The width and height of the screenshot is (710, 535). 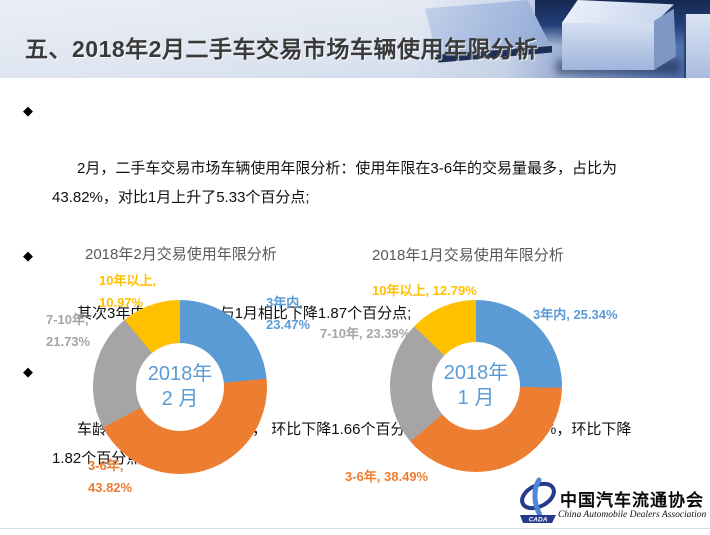 I want to click on donut-ring: 2018年 1 月, so click(x=476, y=386).